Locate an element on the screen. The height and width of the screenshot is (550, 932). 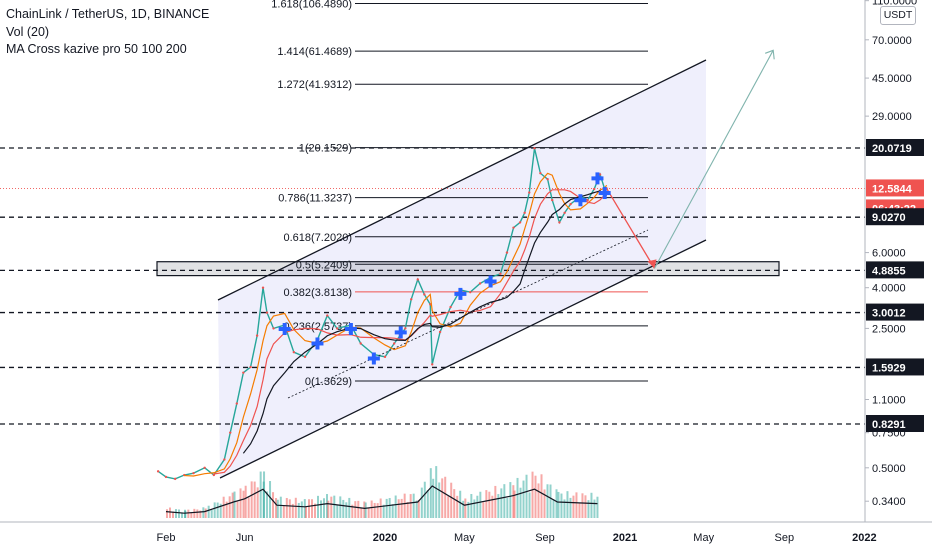
price-tag: 4.8855 is located at coordinates (895, 270).